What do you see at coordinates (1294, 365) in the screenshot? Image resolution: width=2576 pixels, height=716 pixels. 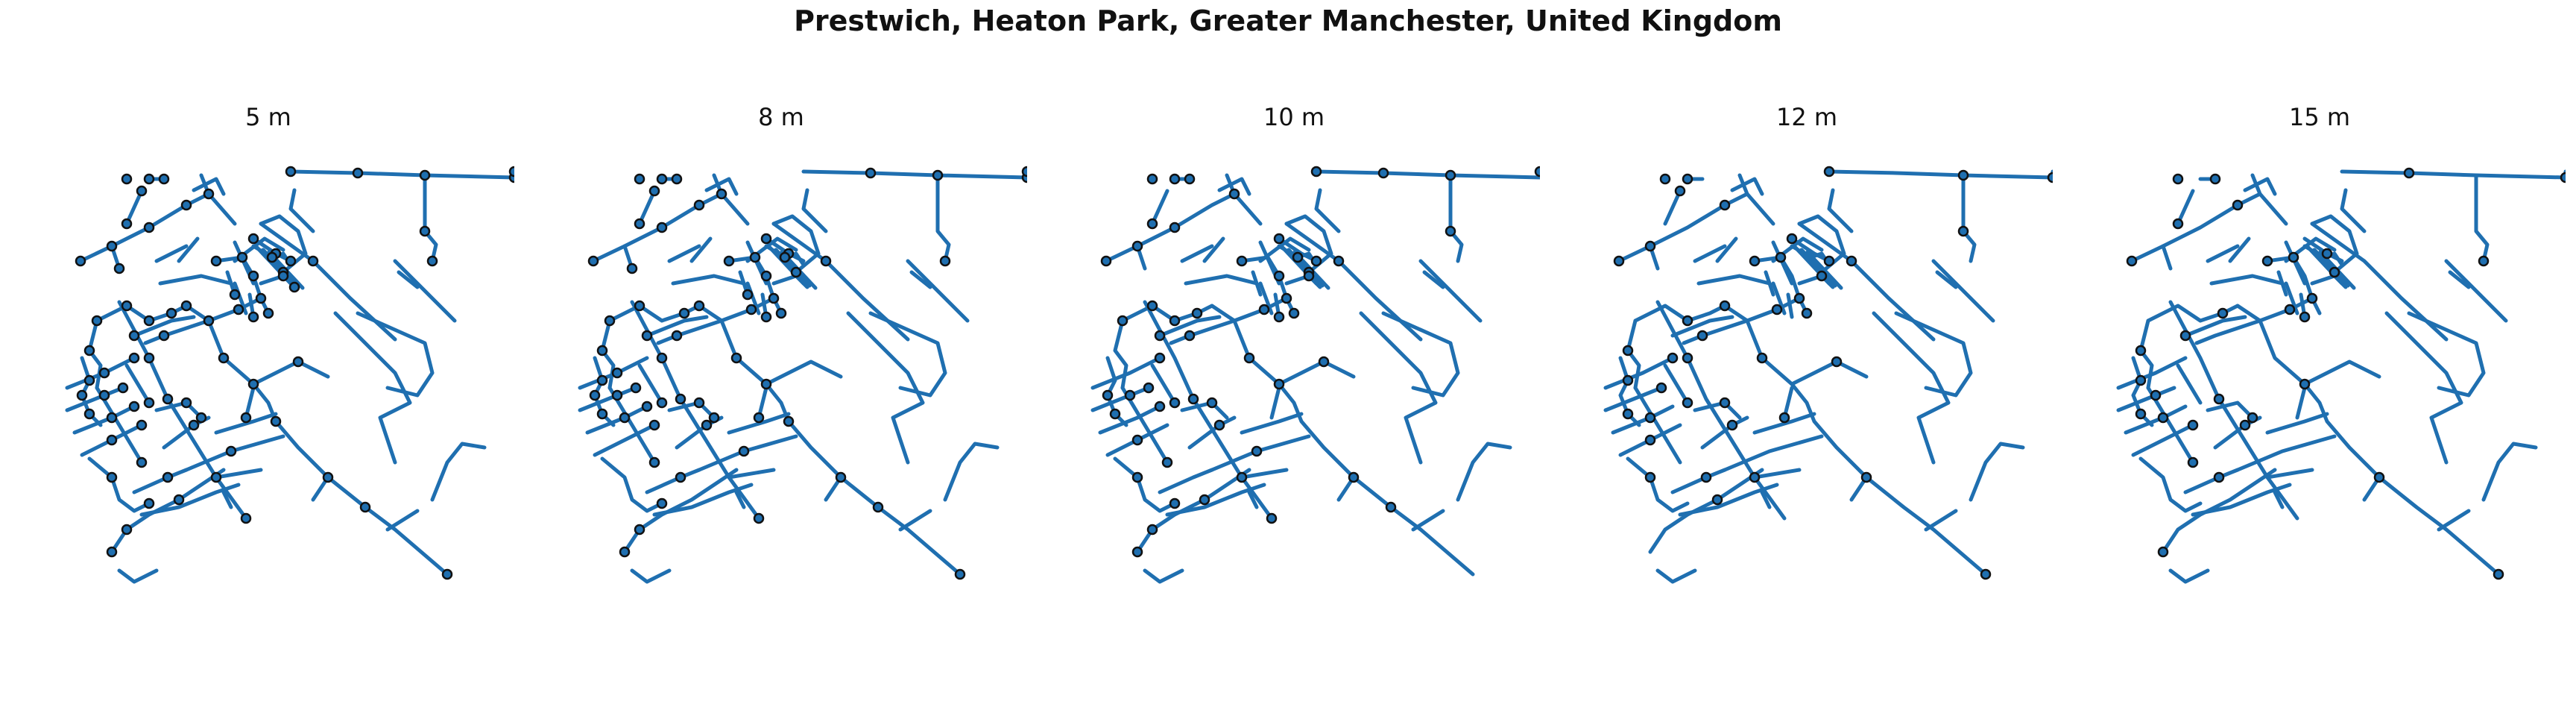 I see `map-panel-10m: 10 m` at bounding box center [1294, 365].